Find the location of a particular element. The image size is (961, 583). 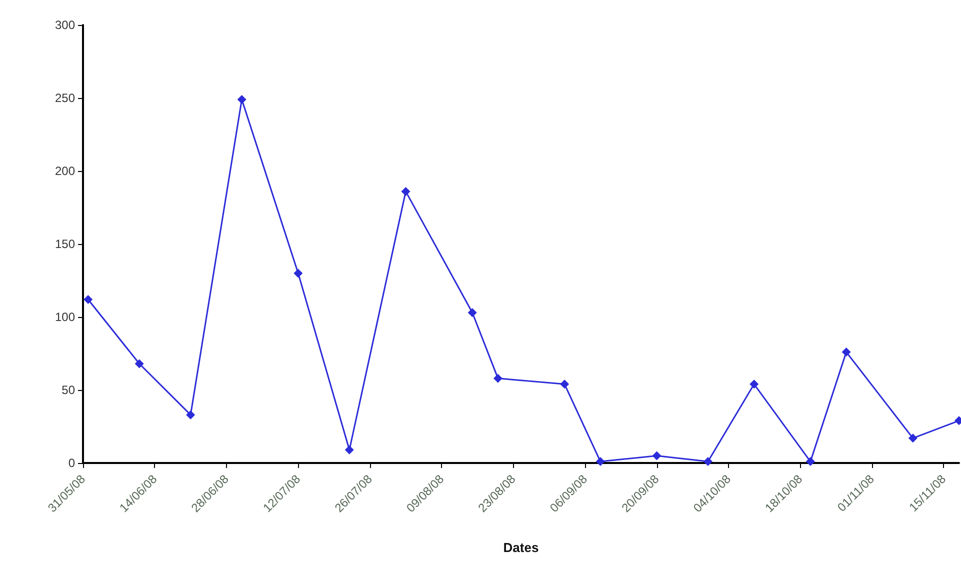

y-tick-label: 50 is located at coordinates (69, 390).